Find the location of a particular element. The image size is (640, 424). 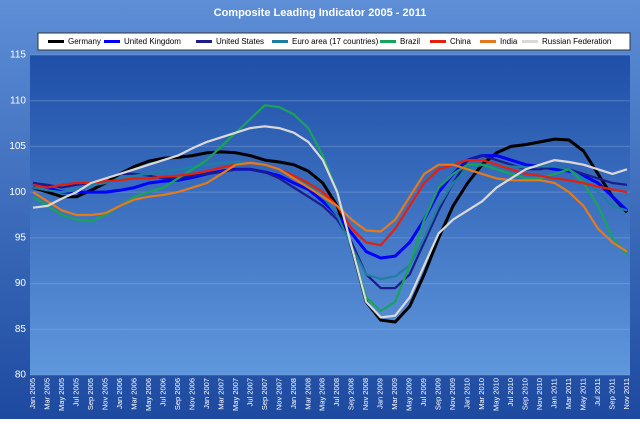

legend-label: Brazil is located at coordinates (410, 41).